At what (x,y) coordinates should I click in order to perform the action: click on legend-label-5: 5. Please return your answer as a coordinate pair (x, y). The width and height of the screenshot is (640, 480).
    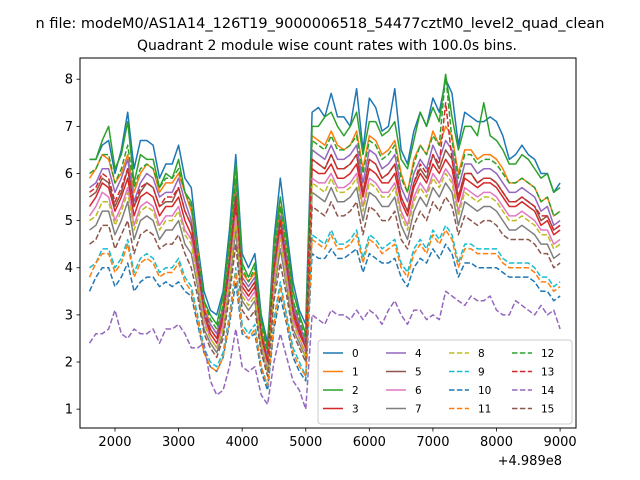
    Looking at the image, I should click on (418, 373).